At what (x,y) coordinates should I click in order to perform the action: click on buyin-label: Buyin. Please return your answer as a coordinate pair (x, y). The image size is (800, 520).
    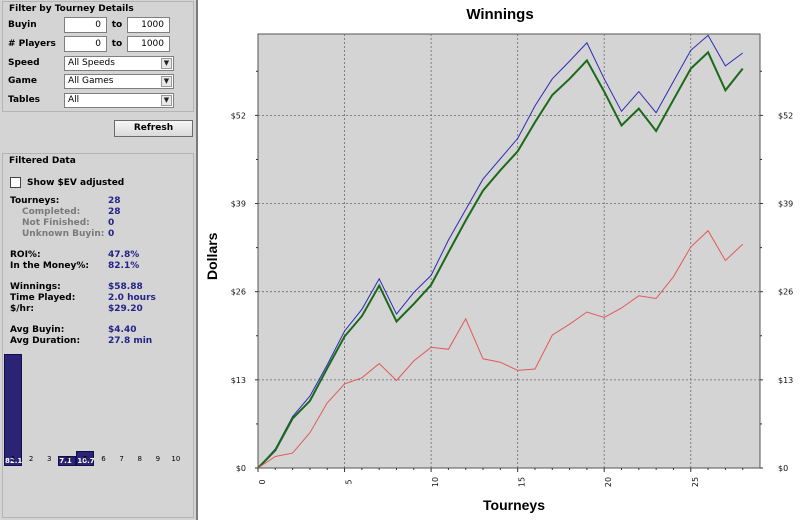
    Looking at the image, I should click on (22, 25).